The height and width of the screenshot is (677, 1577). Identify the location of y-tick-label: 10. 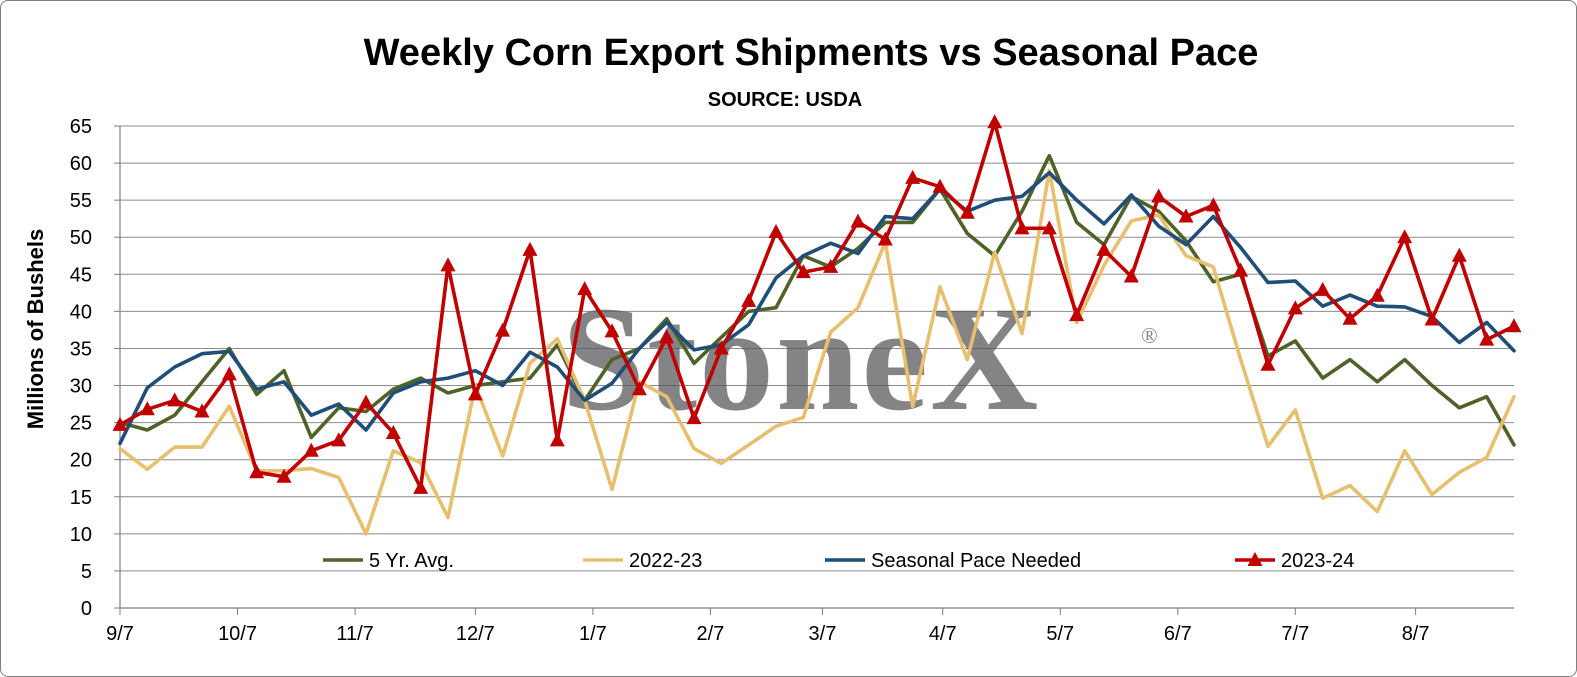
(81, 535).